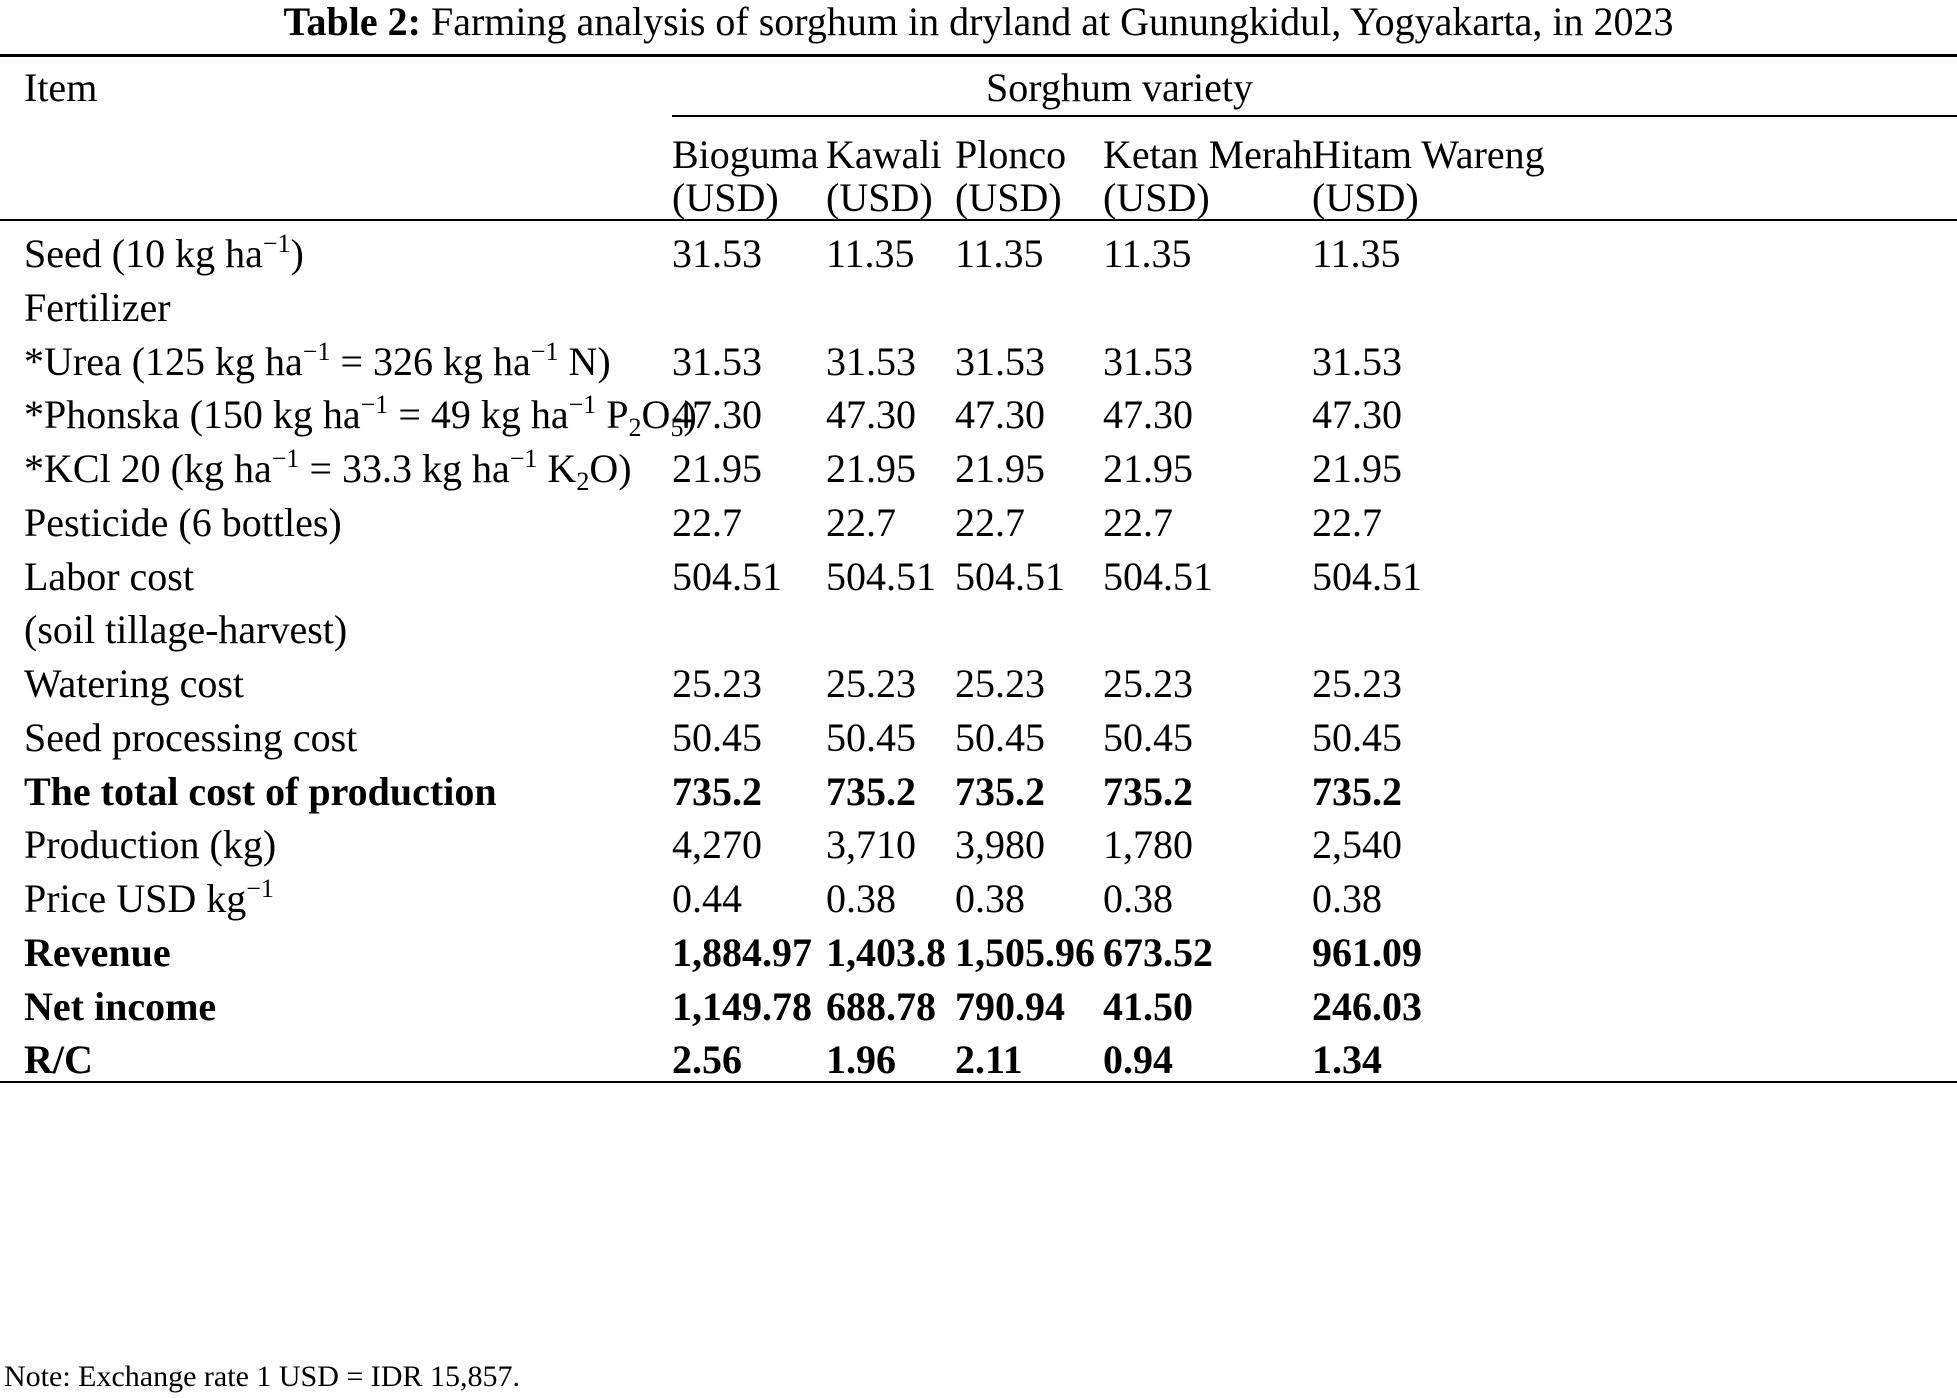 This screenshot has width=1957, height=1398. Describe the element at coordinates (191, 737) in the screenshot. I see `row-label-seed-processing: Seed processing cost` at that location.